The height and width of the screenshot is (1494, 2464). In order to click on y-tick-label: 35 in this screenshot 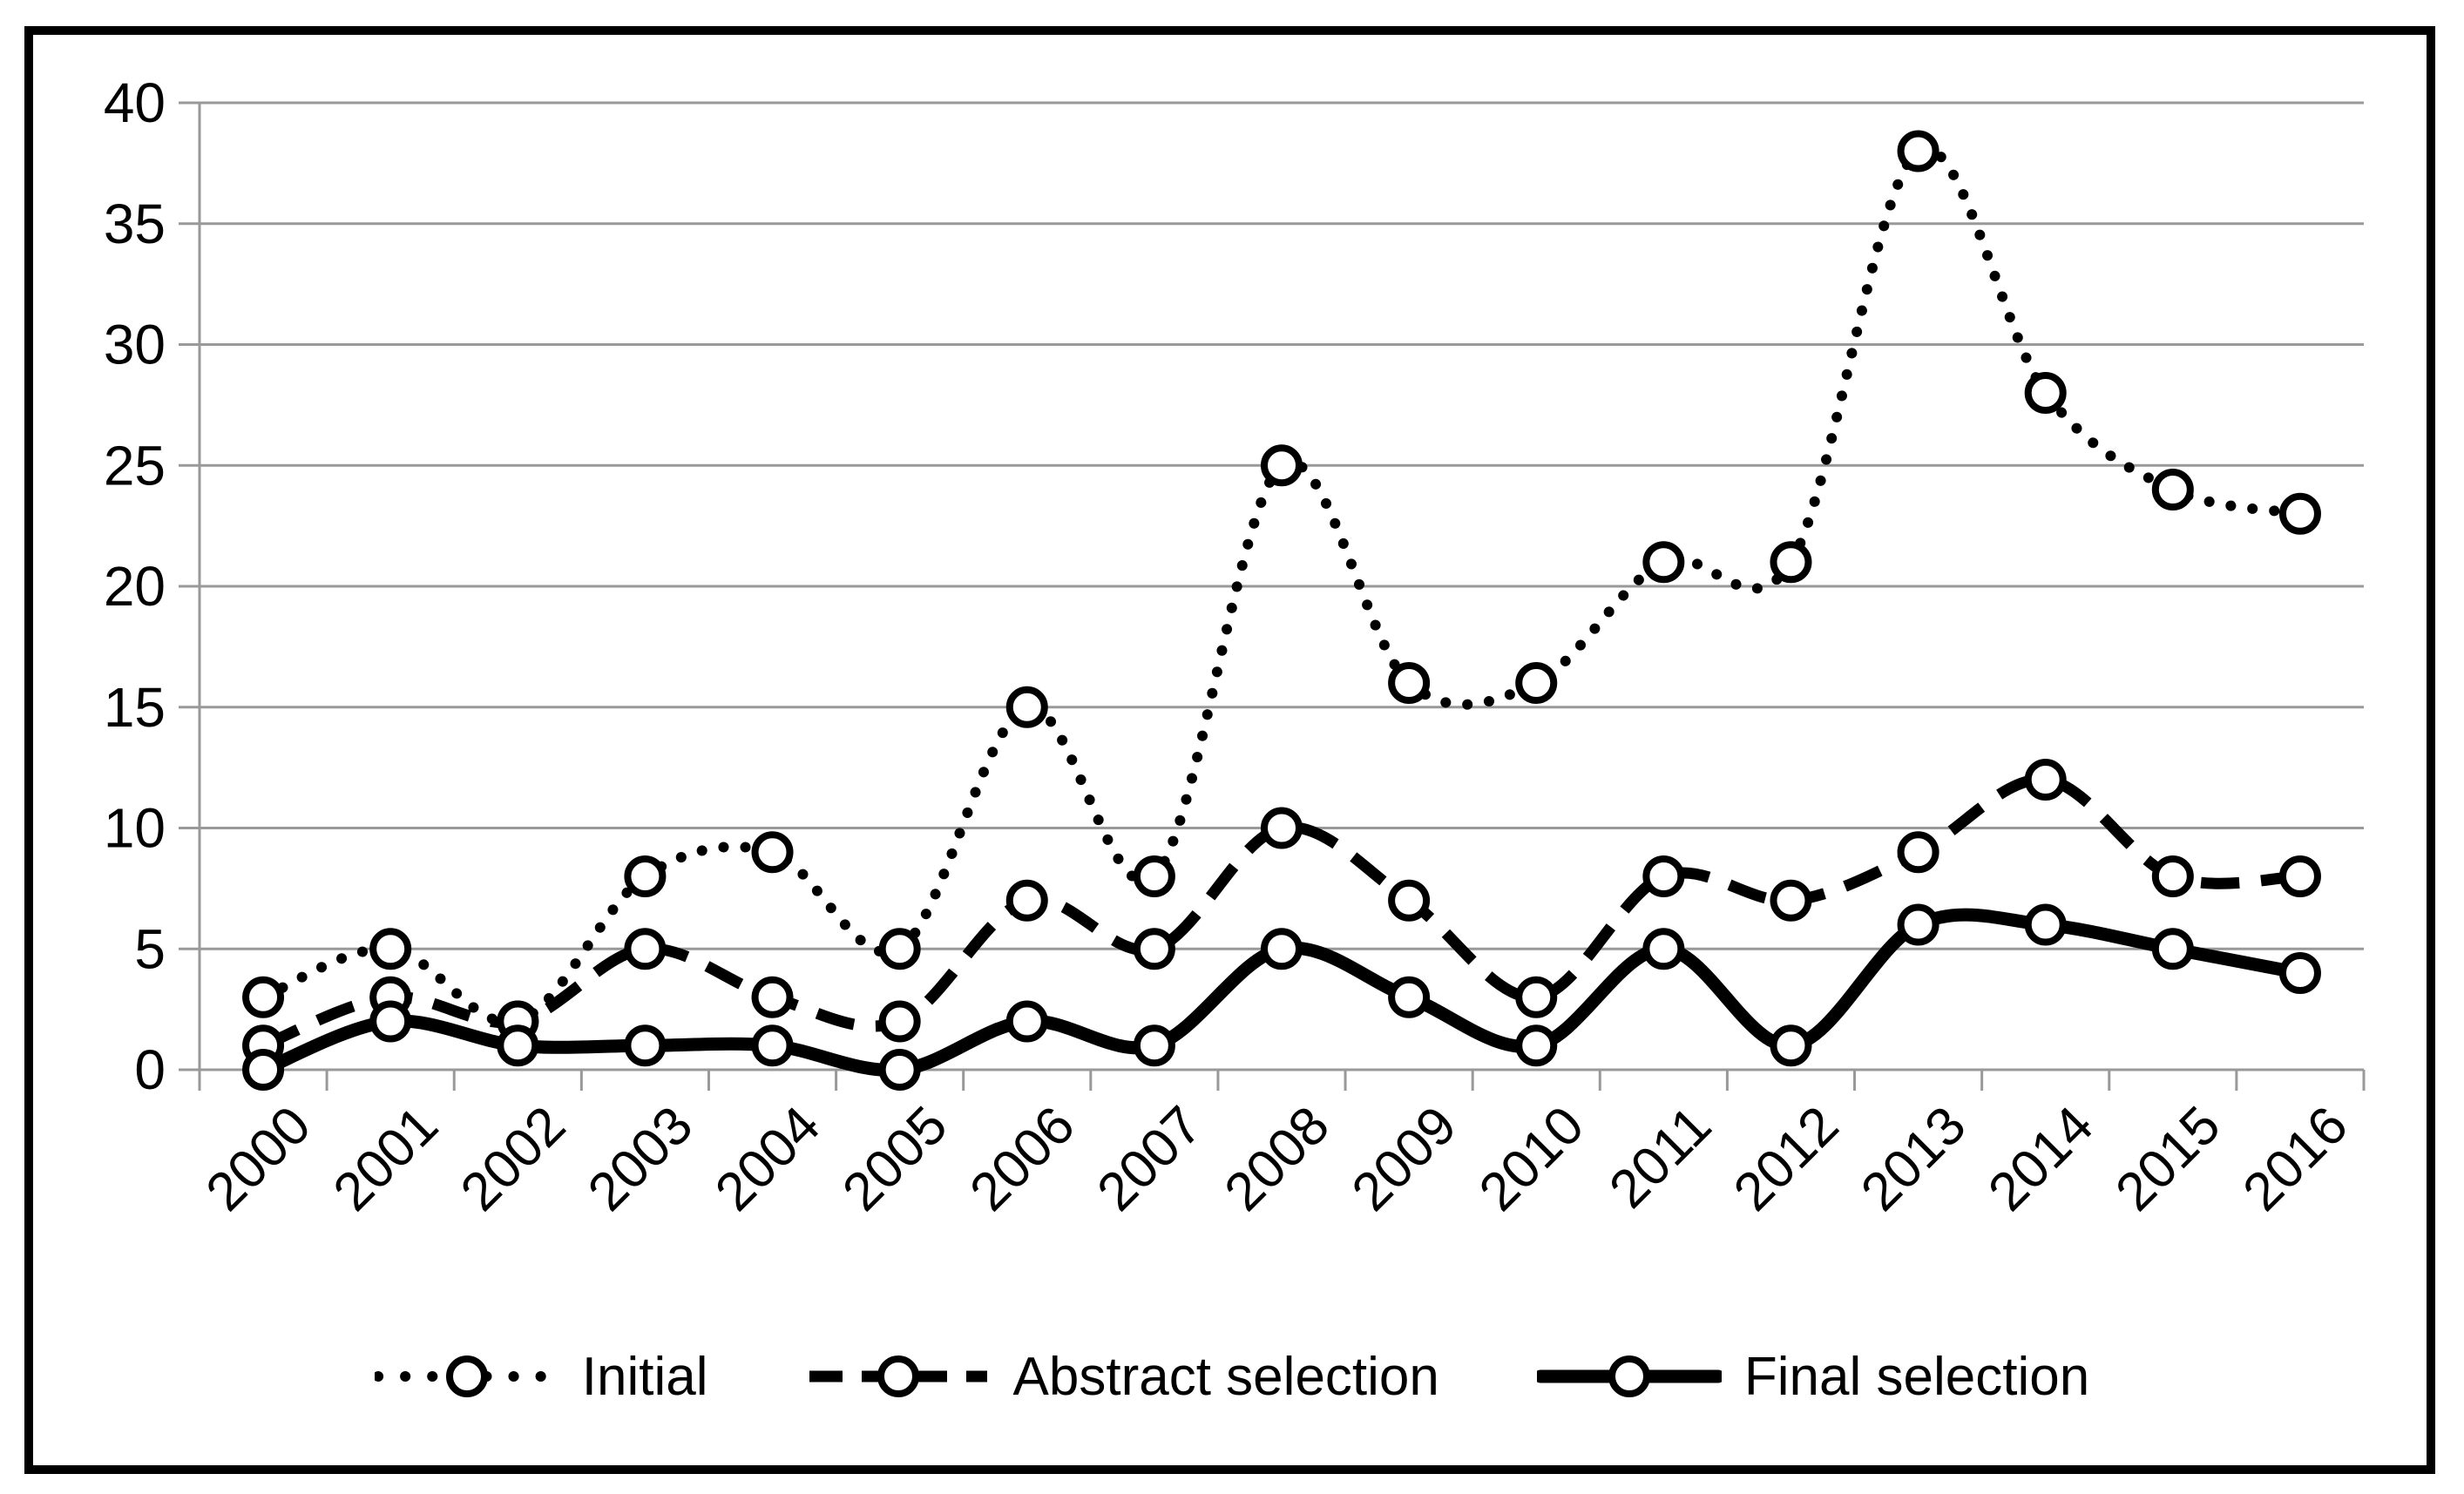, I will do `click(135, 224)`.